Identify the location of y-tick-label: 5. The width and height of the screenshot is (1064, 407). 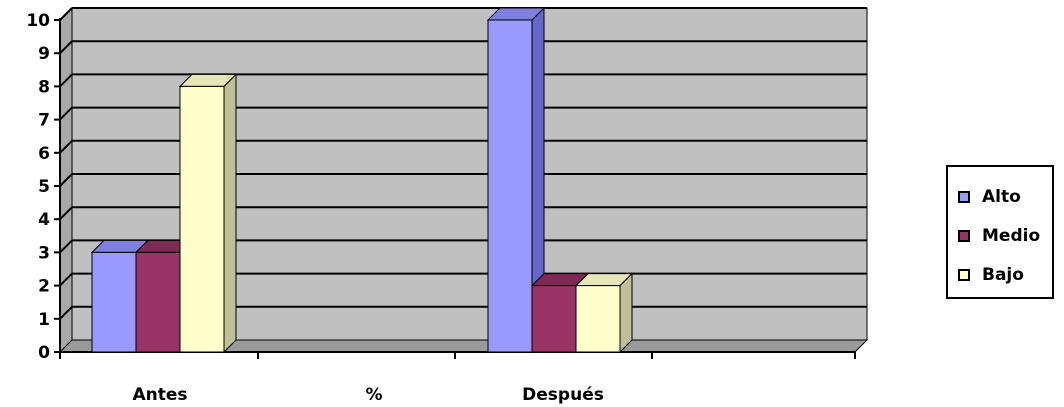
(44, 187).